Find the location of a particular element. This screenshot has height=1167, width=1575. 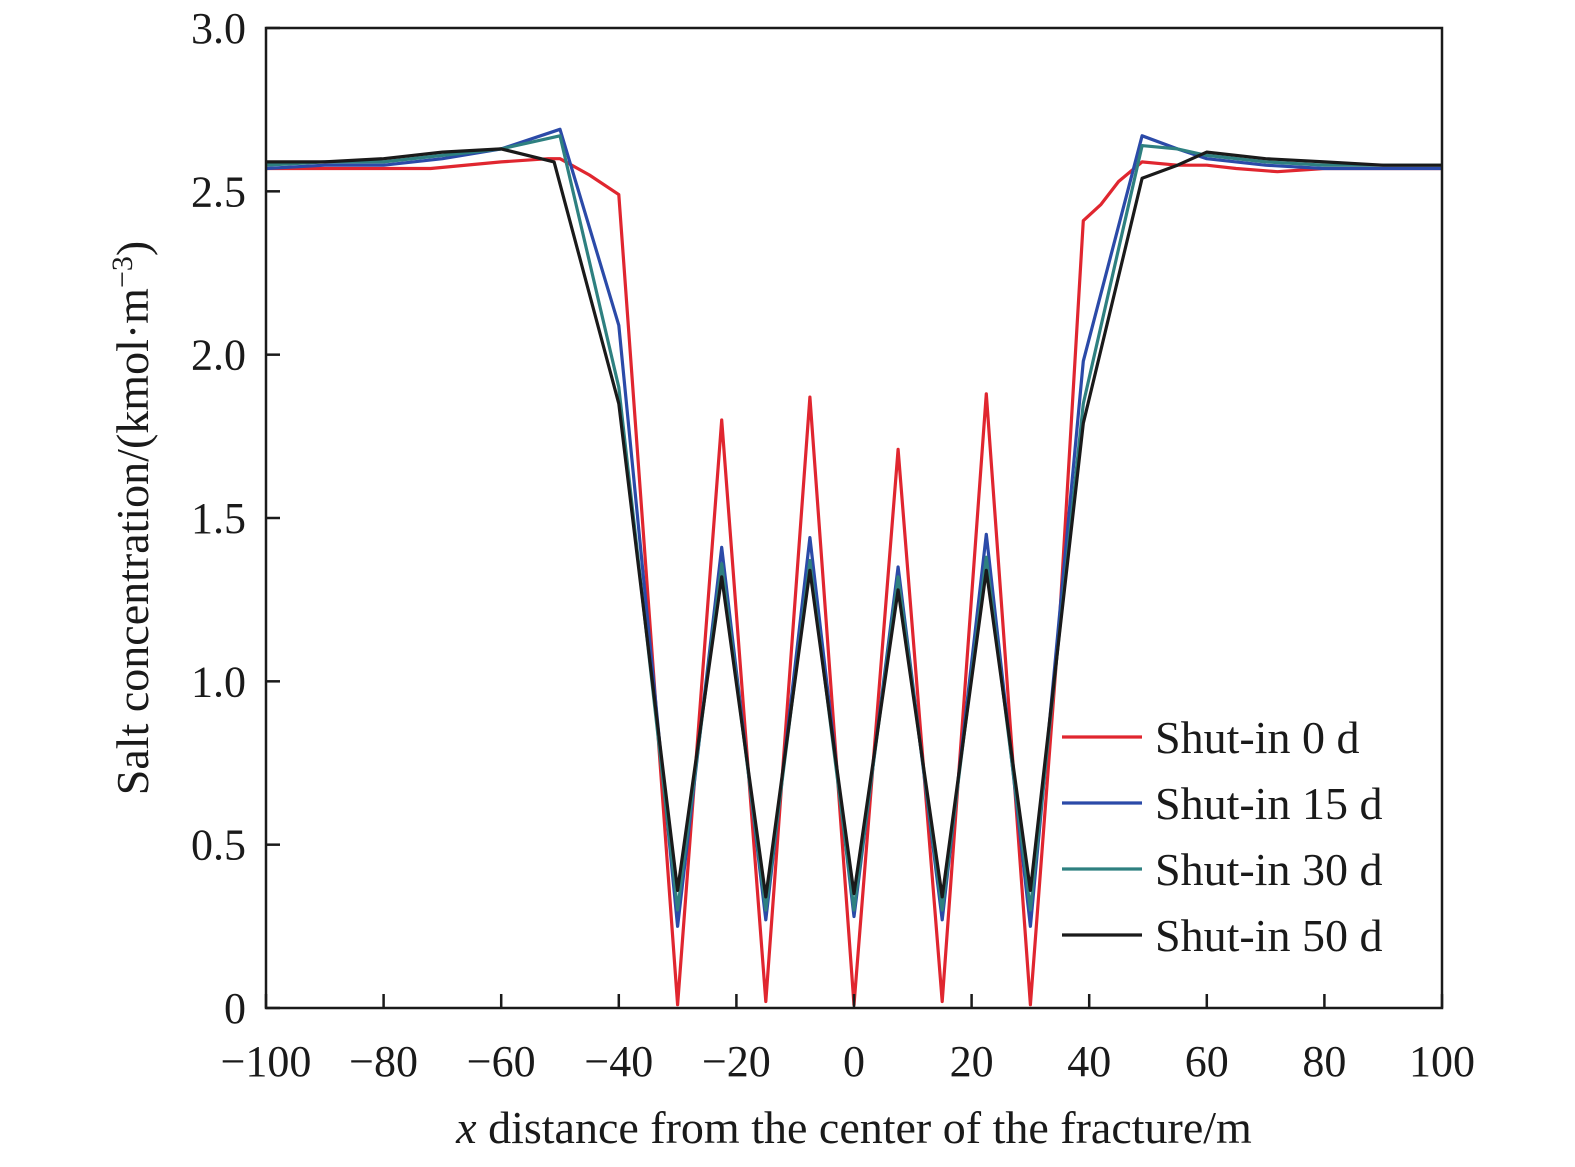

y-axis-title-text: Salt concentration/(kmol·m is located at coordinates (132, 541).